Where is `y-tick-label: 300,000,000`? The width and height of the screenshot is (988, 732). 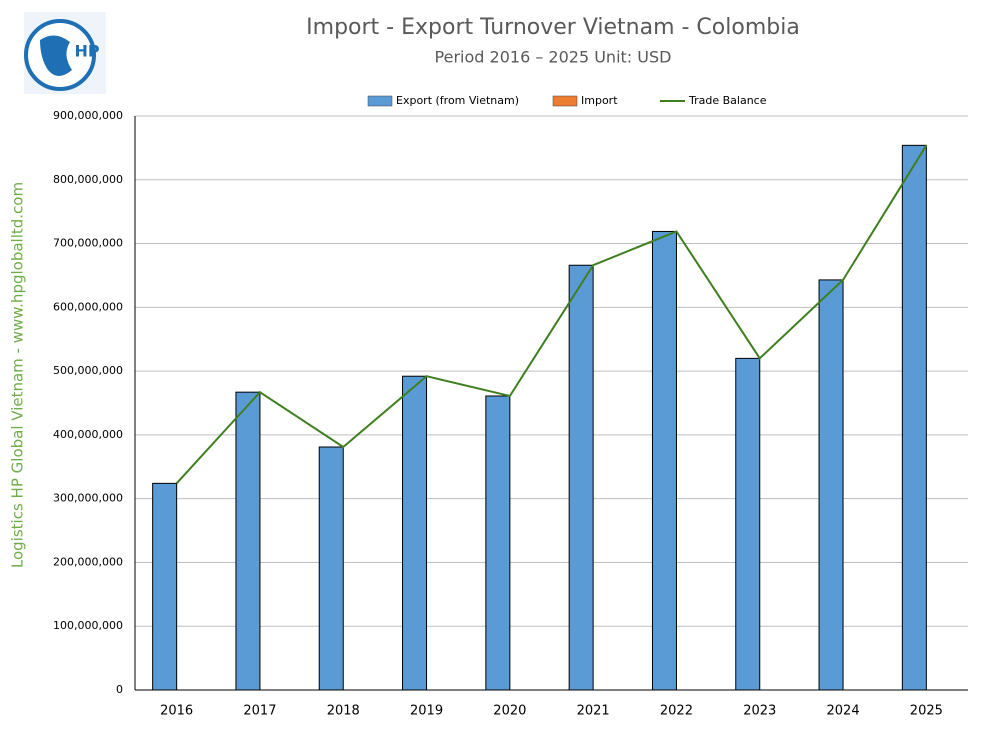 y-tick-label: 300,000,000 is located at coordinates (88, 498).